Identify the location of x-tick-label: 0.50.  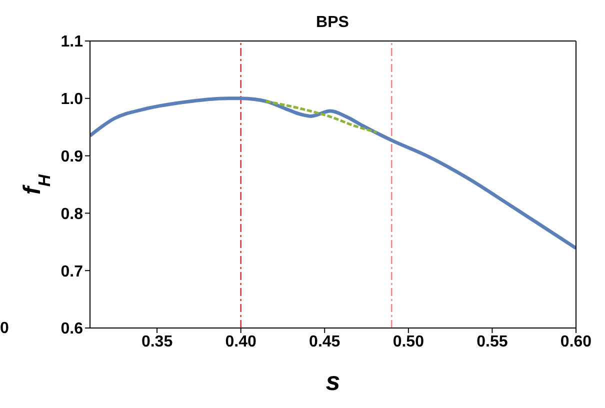
(408, 341).